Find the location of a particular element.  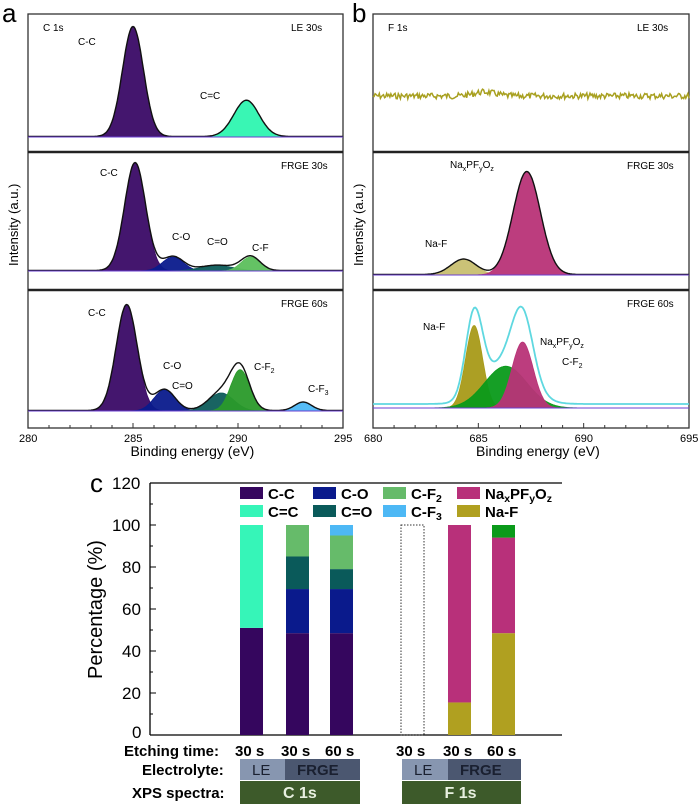

xps-label: C 1s is located at coordinates (300, 793).